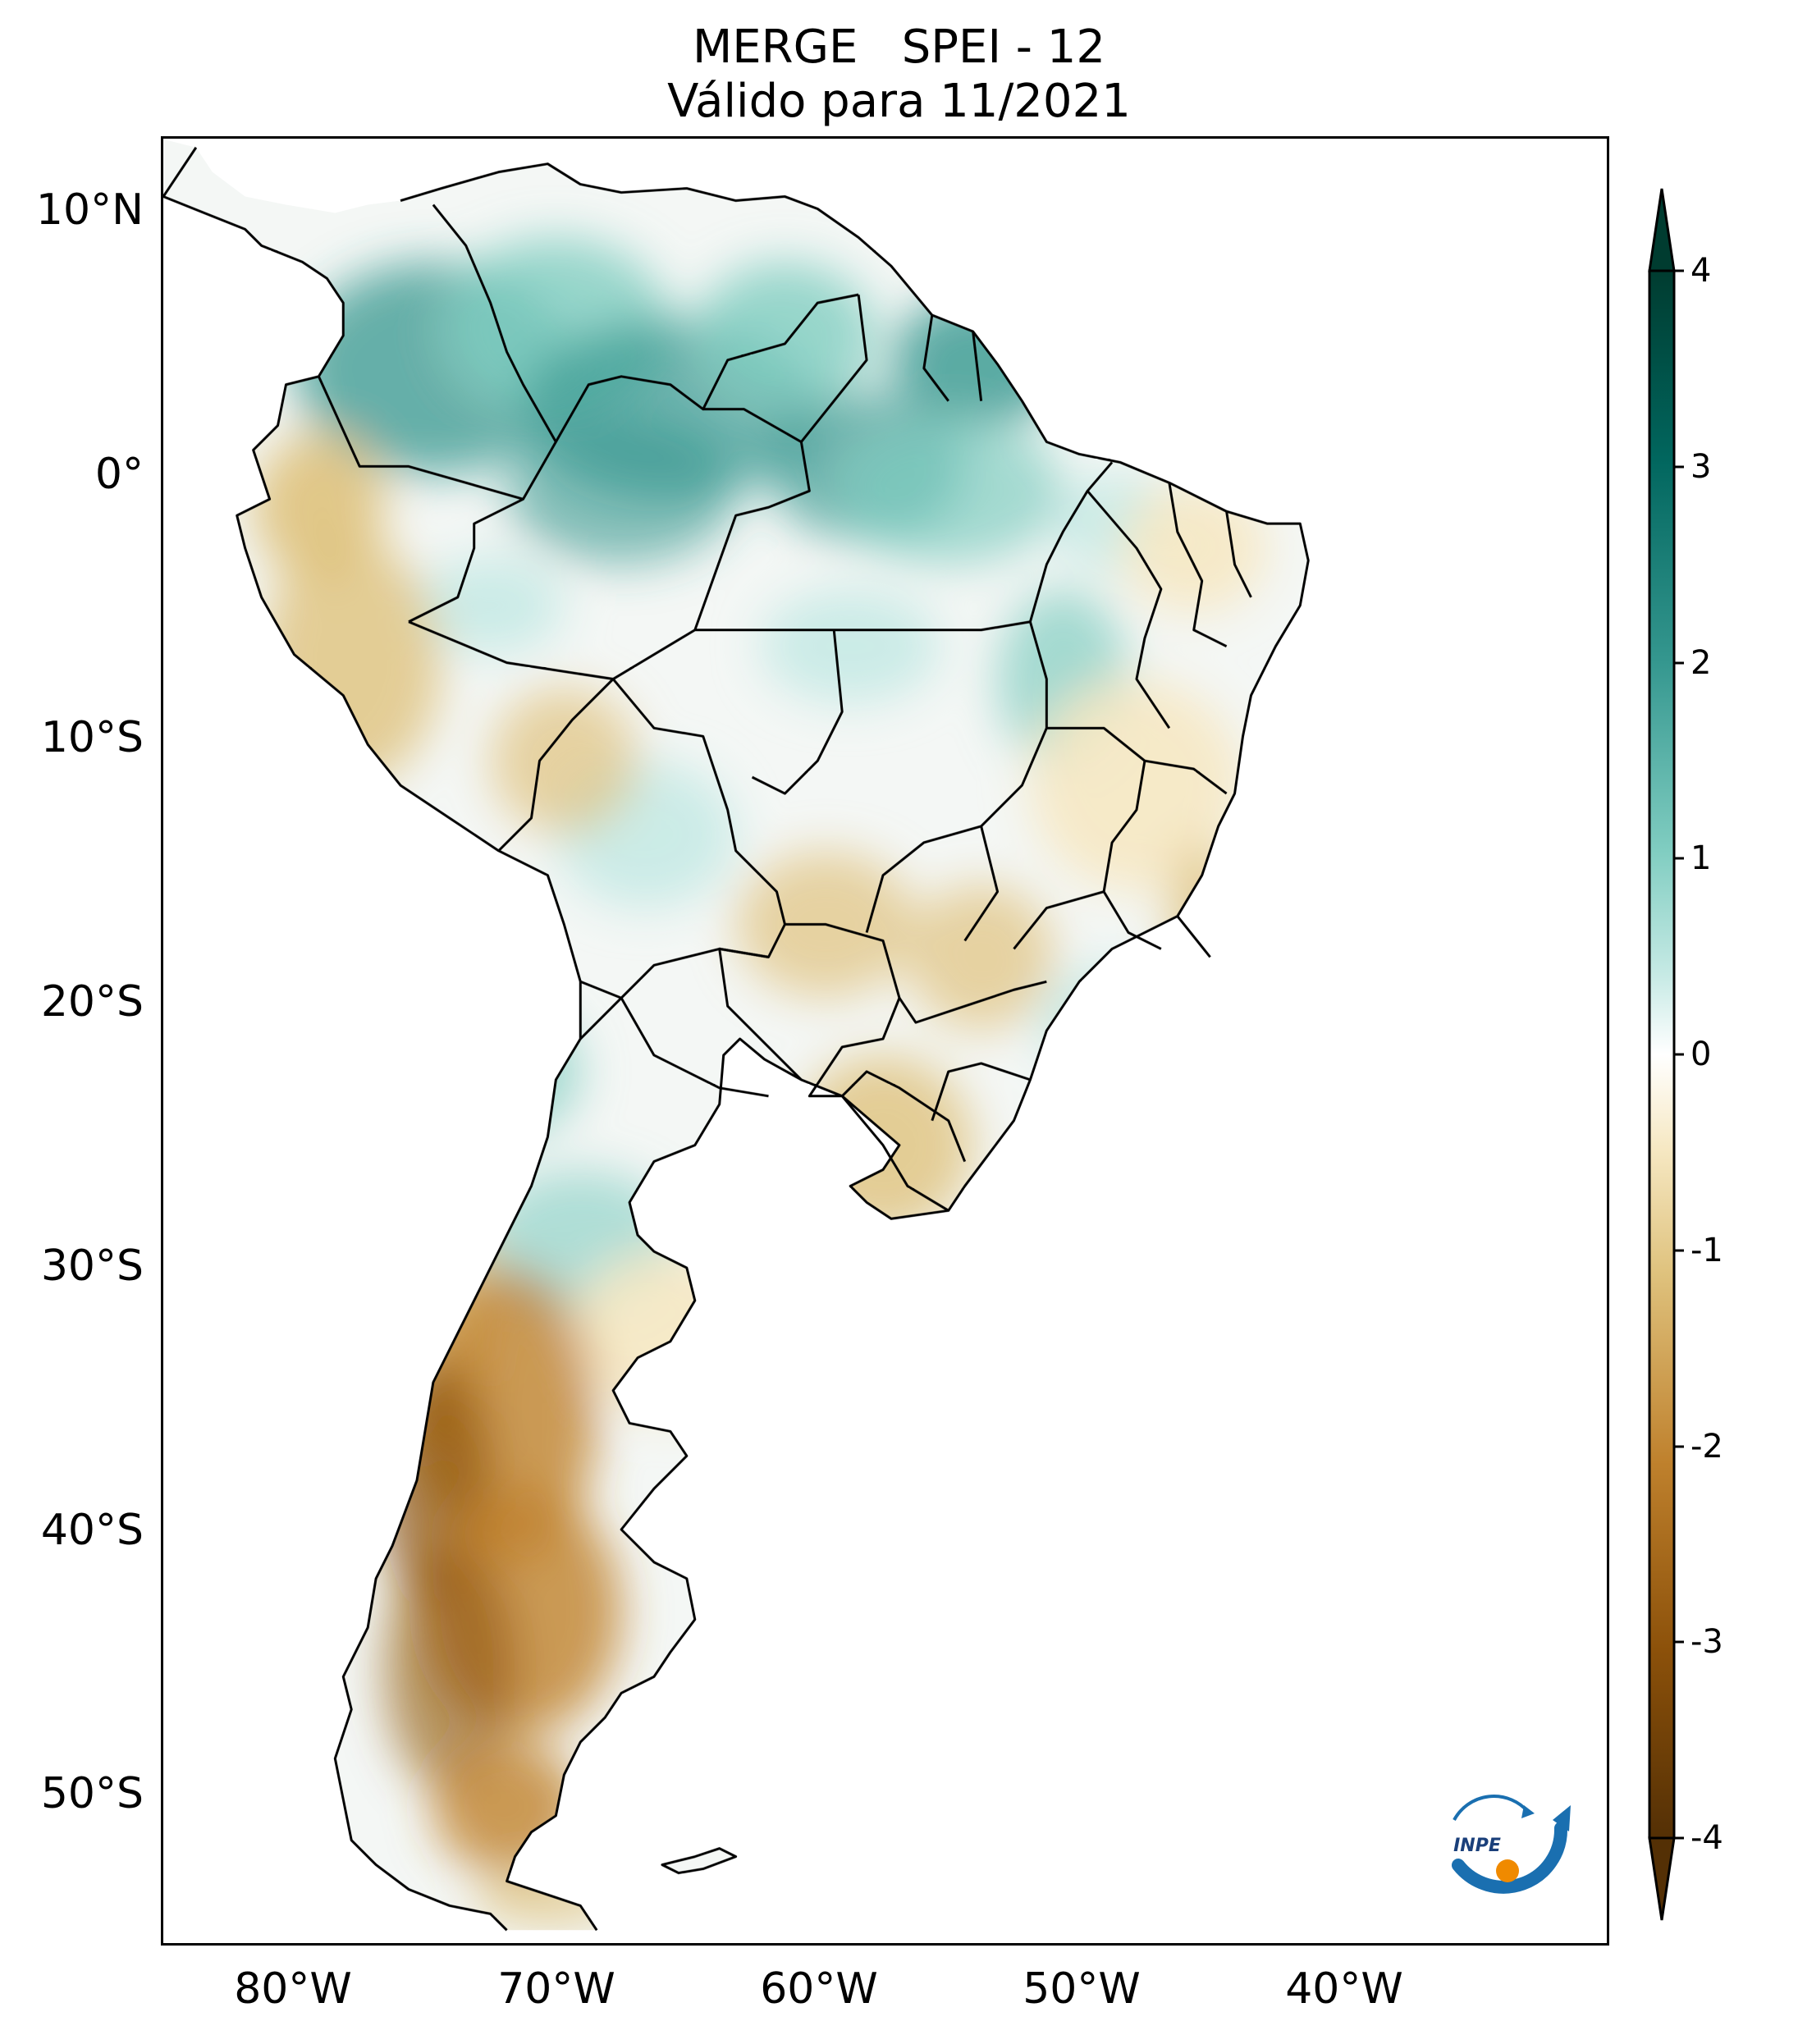  Describe the element at coordinates (1082, 1989) in the screenshot. I see `lon-label-50w: 50°W` at that location.